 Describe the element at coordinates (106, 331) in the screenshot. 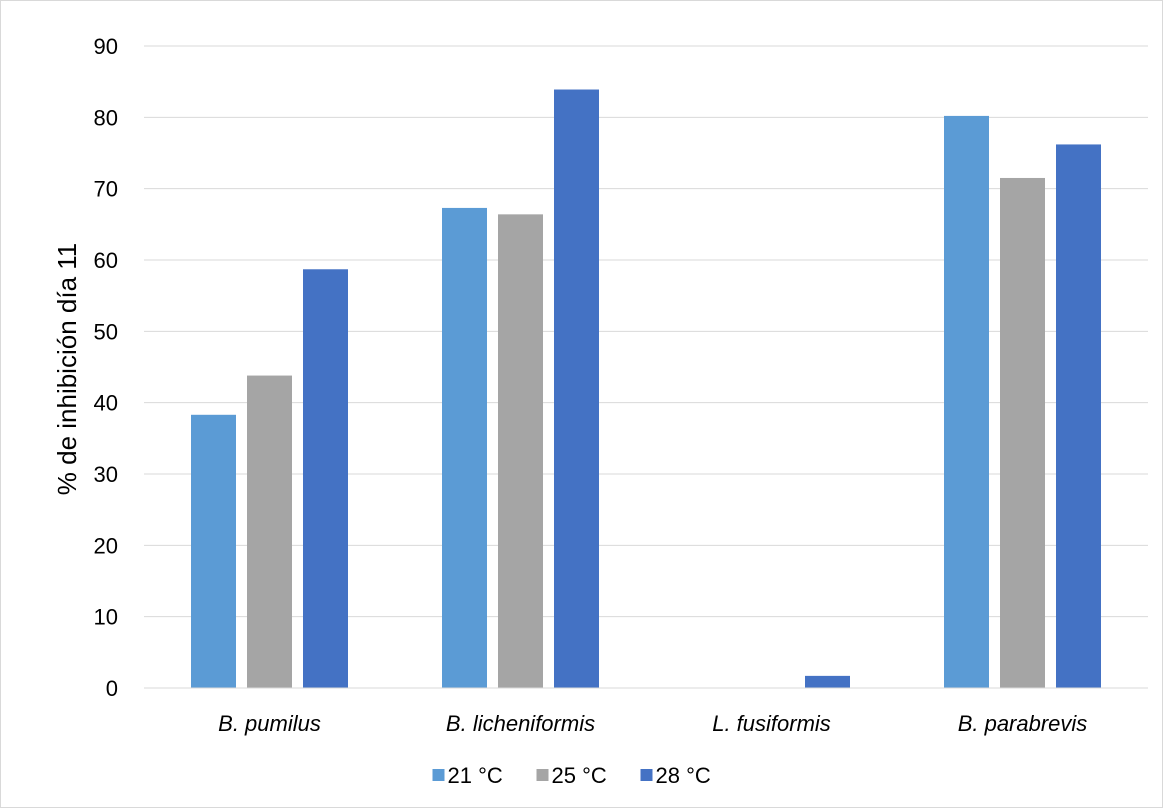

I see `y-tick-label-50: 50` at that location.